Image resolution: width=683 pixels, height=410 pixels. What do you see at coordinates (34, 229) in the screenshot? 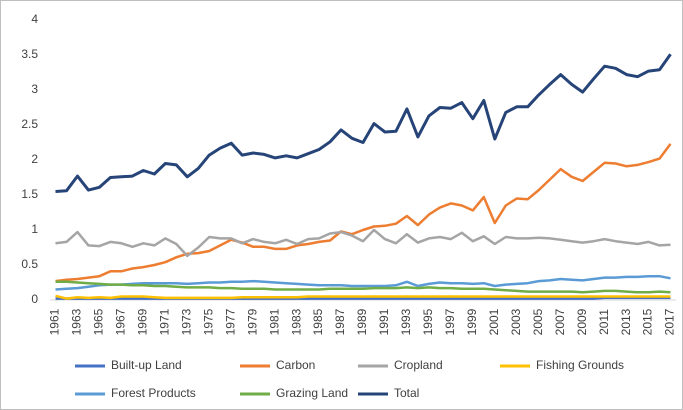
I see `y-tick-label: 1` at bounding box center [34, 229].